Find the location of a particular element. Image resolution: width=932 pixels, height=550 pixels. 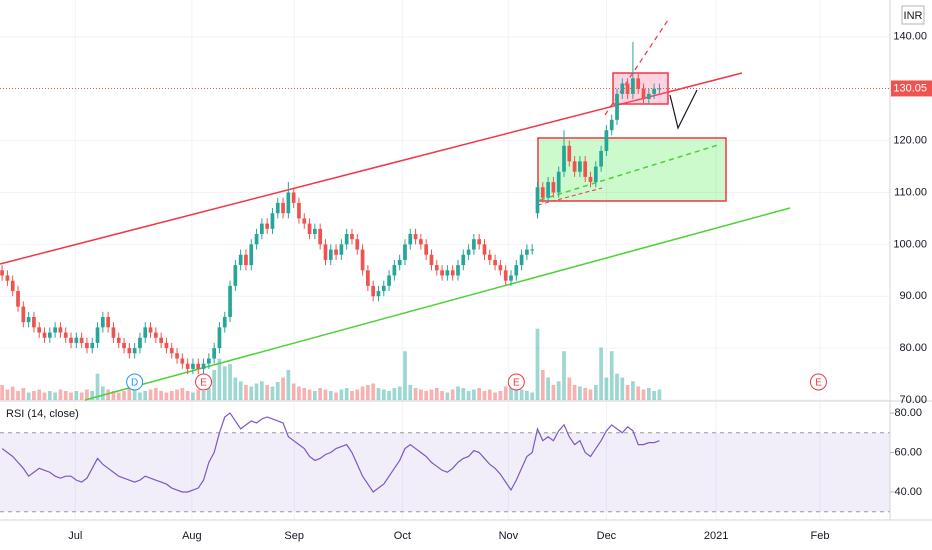

x-tick-label: Sep is located at coordinates (294, 536).